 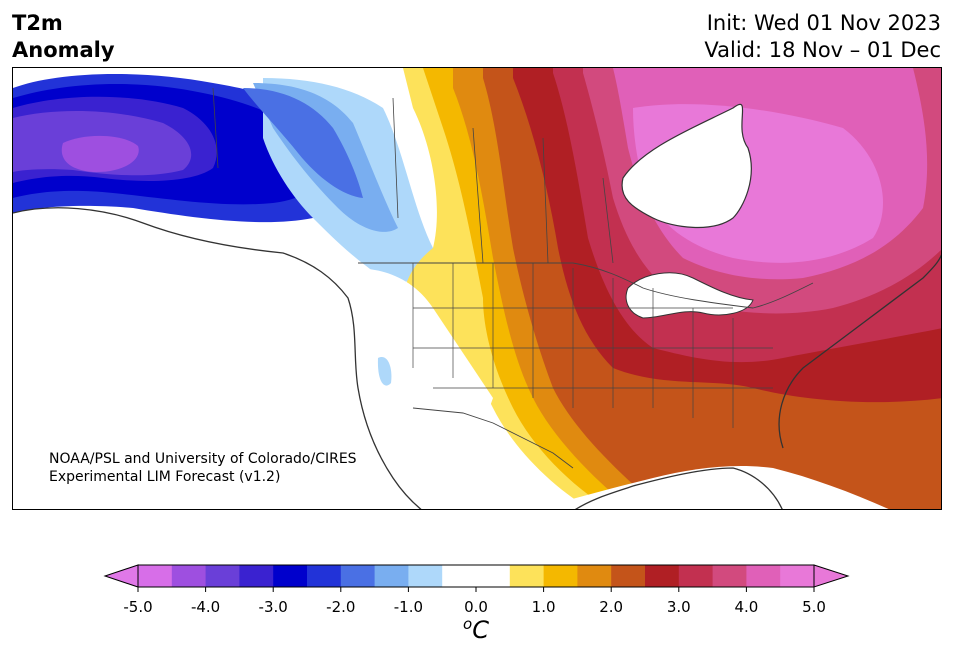 What do you see at coordinates (611, 607) in the screenshot?
I see `colorbar-tick-label: 2.0` at bounding box center [611, 607].